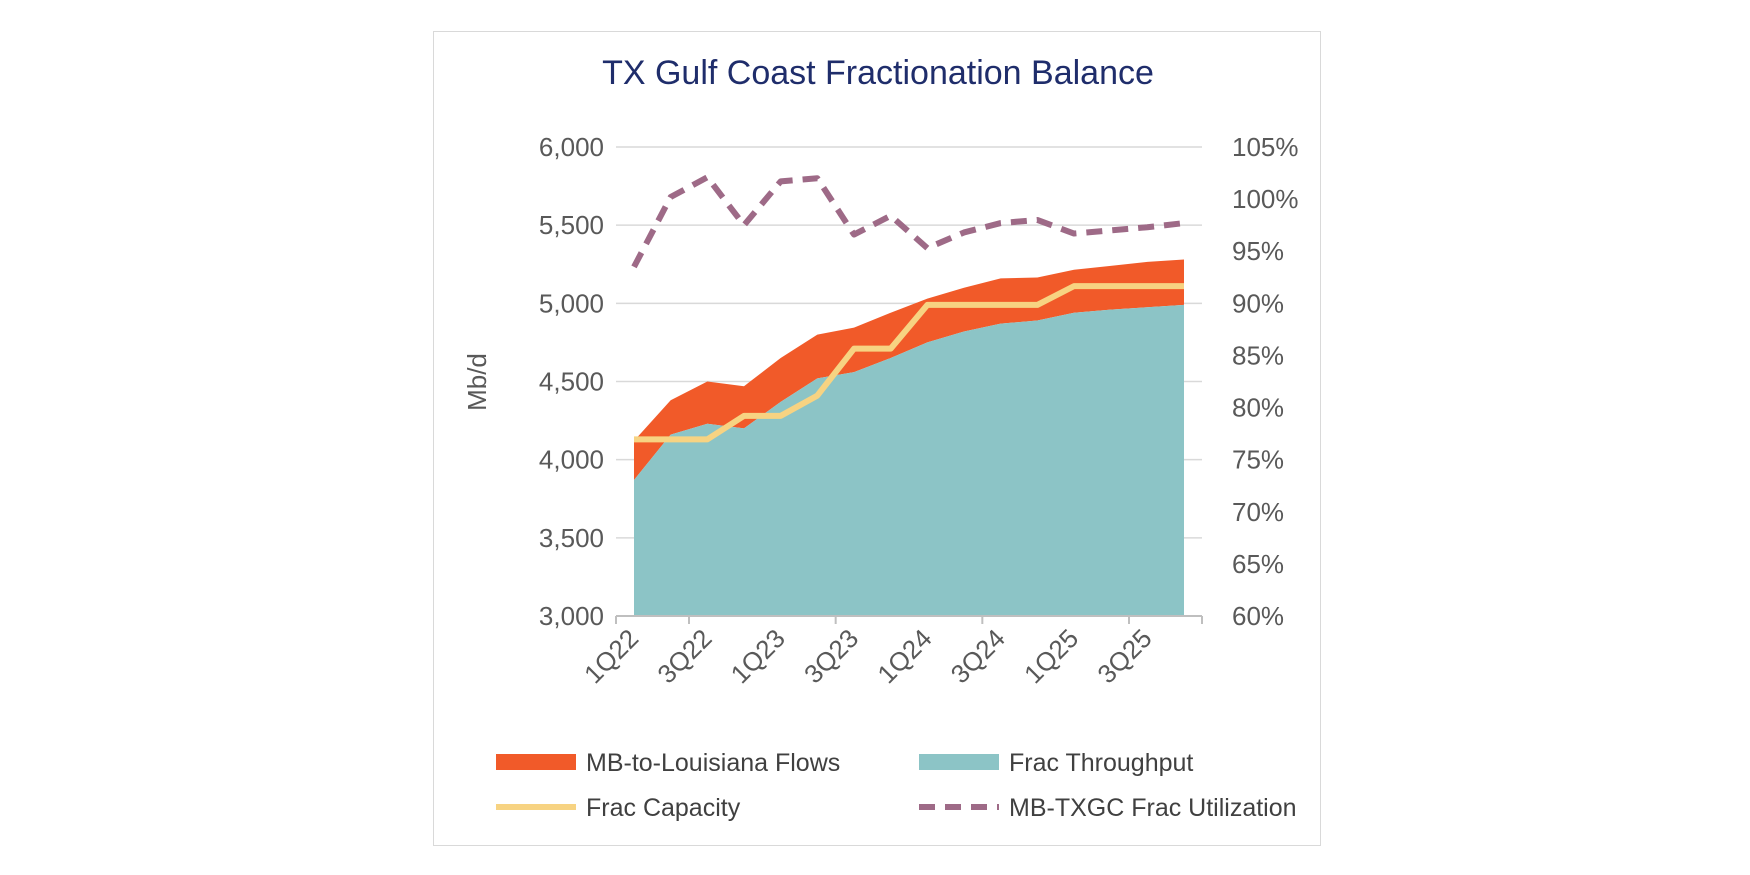 This screenshot has width=1750, height=875. I want to click on x-tick-label: 3Q25, so click(1124, 656).